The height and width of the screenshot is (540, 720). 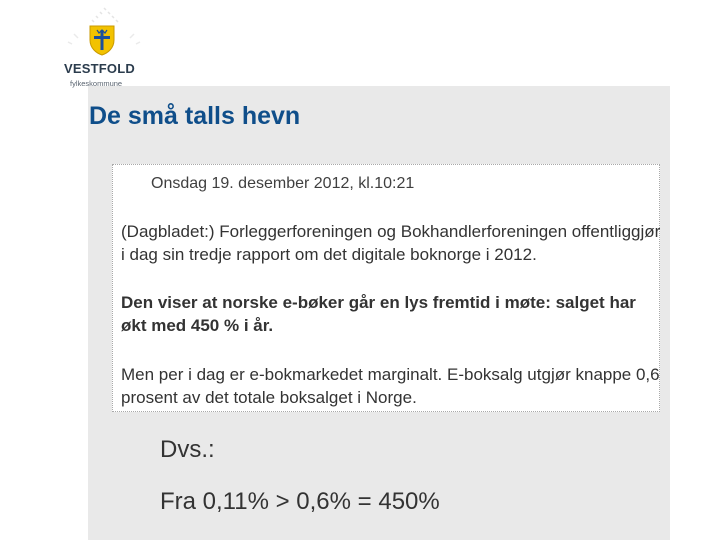 I want to click on coat-of-arms-icon, so click(x=102, y=40).